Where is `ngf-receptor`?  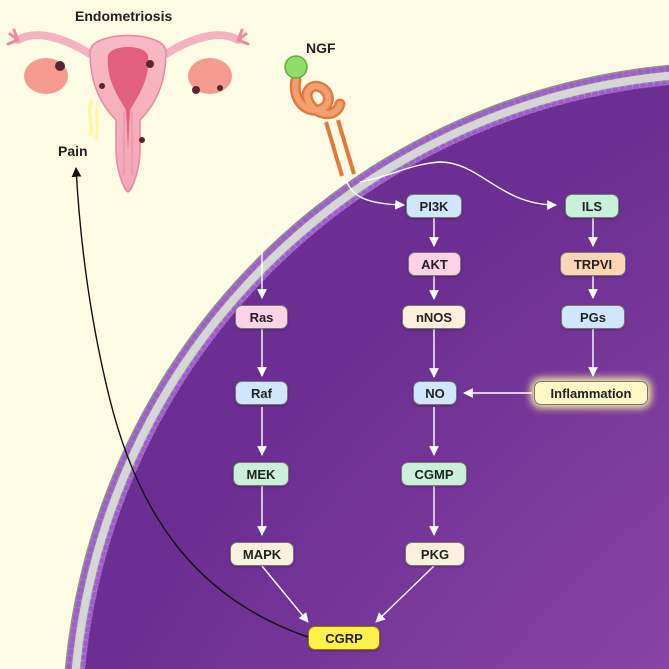
ngf-receptor is located at coordinates (320, 116).